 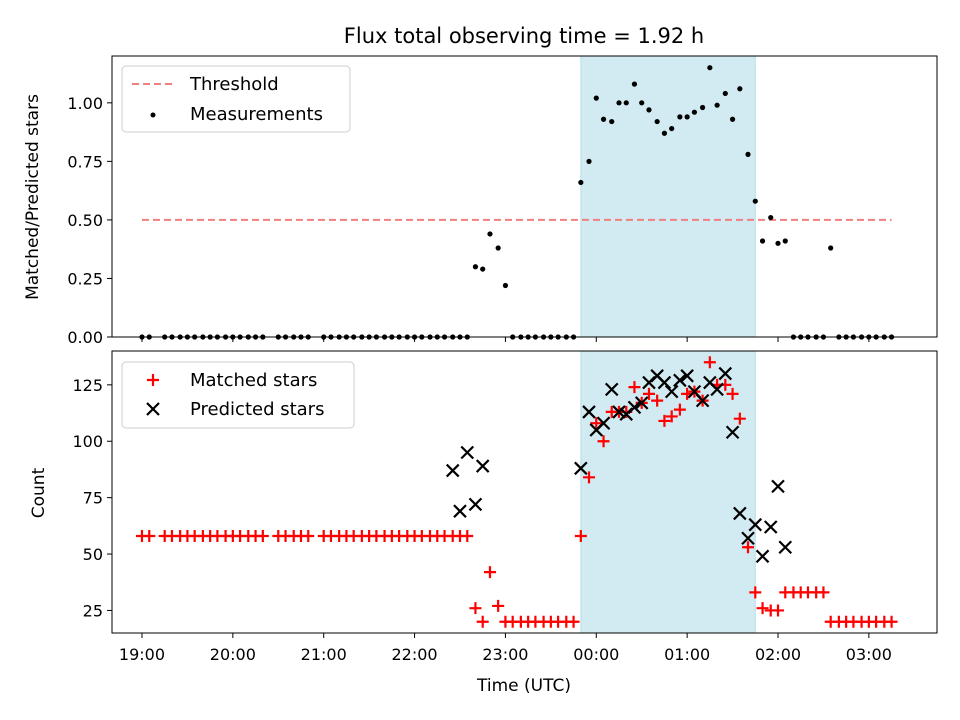 What do you see at coordinates (85, 337) in the screenshot?
I see `top-y-tick-label: 0.00` at bounding box center [85, 337].